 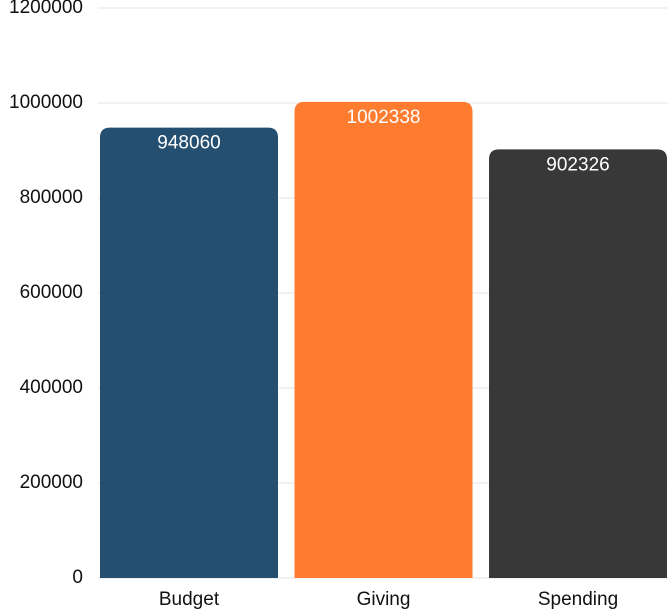 I want to click on y-tick-label: 200000, so click(x=51, y=482).